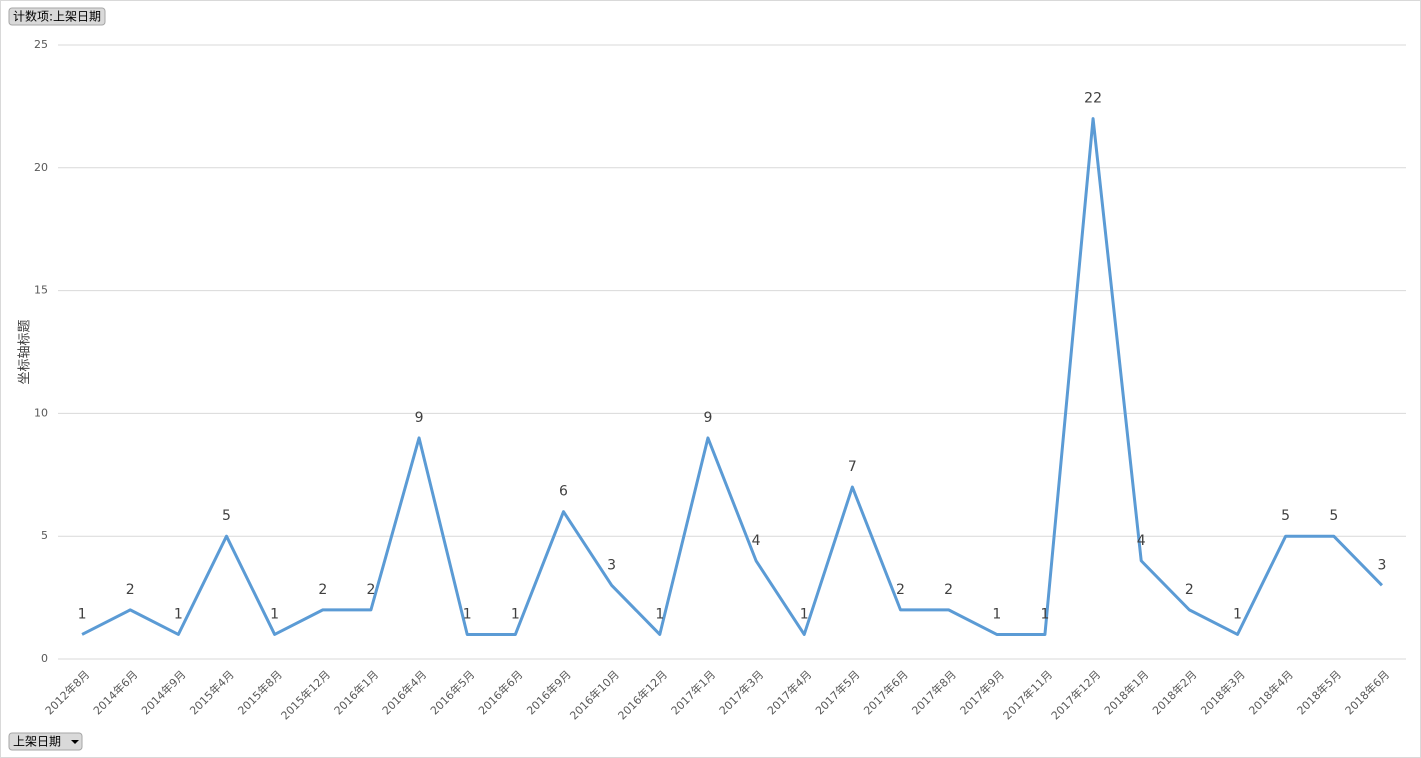 Image resolution: width=1421 pixels, height=758 pixels. I want to click on value-field-label: 计数项:上架日期, so click(57, 16).